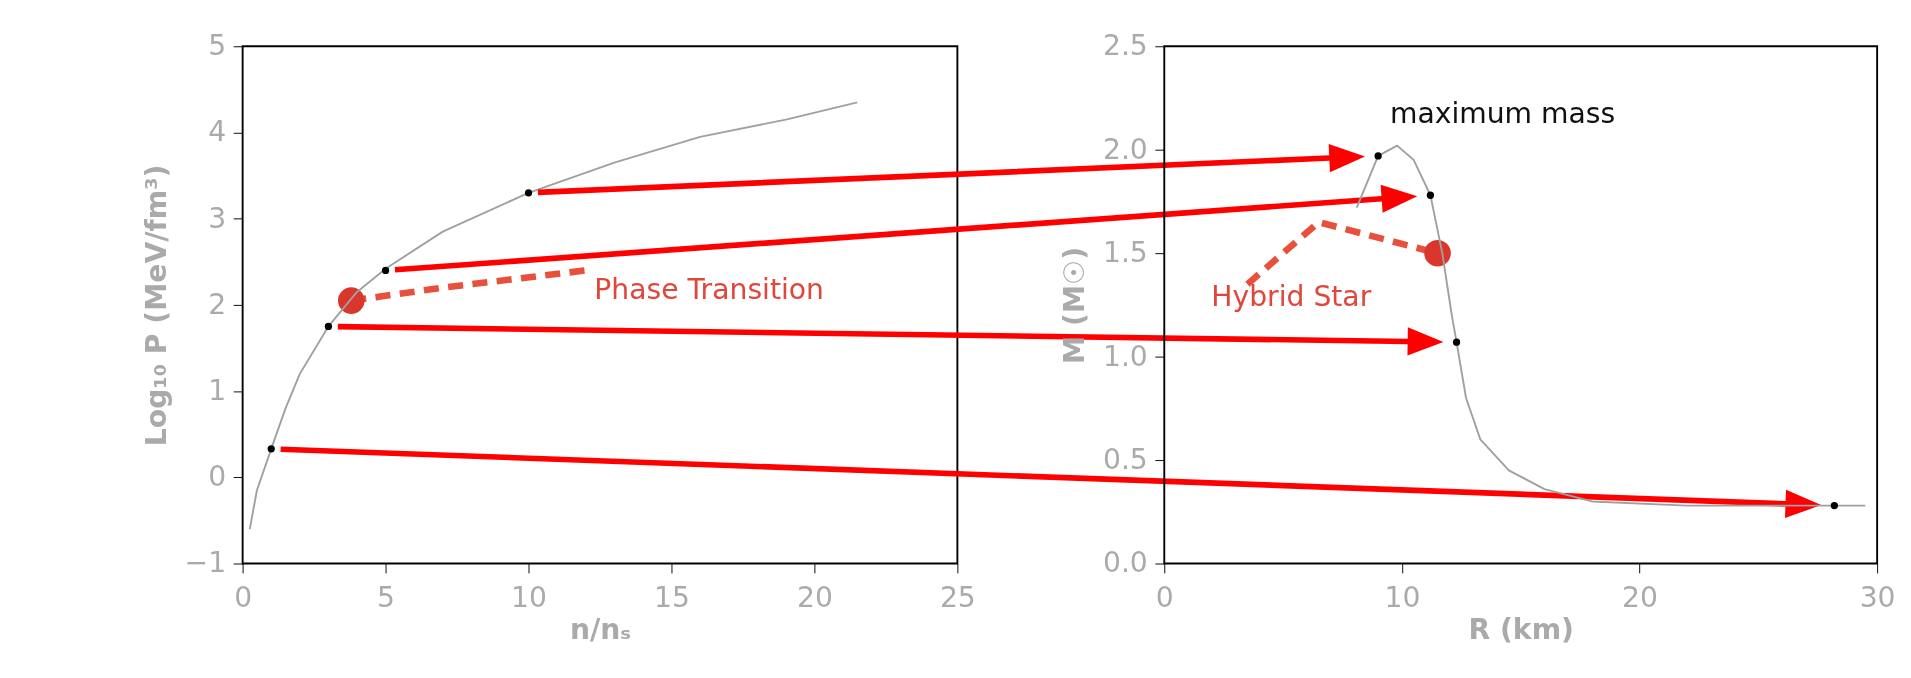 The width and height of the screenshot is (1911, 678). I want to click on x-tick-label: 15, so click(672, 598).